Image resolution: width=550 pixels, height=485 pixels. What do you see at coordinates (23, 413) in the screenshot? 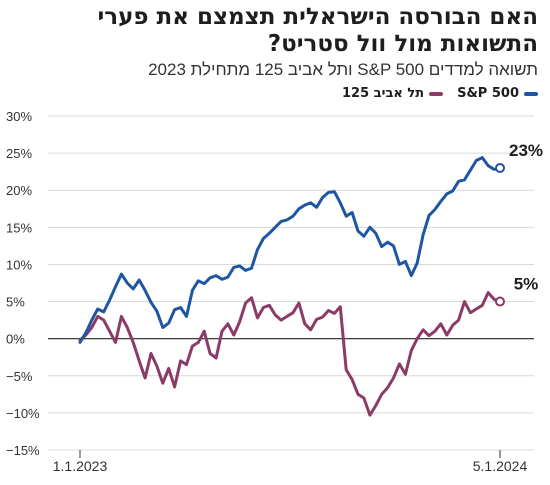
I see `y-tick-label: −10%` at bounding box center [23, 413].